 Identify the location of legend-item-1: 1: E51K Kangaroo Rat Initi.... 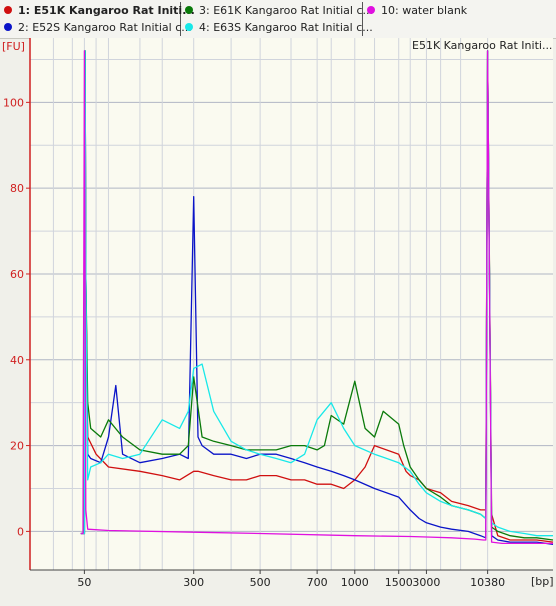
(99, 11).